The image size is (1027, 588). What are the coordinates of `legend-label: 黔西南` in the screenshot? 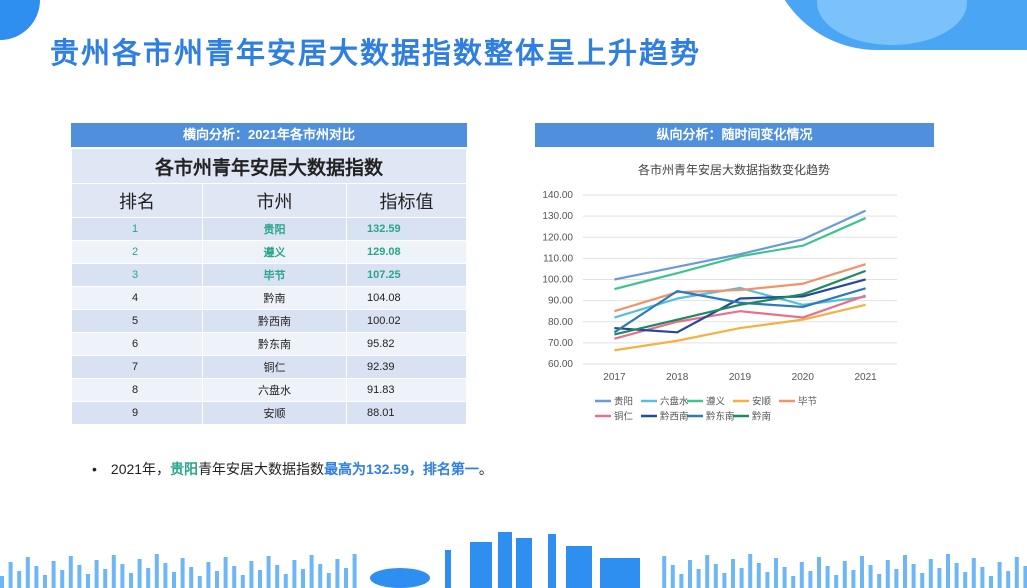 It's located at (674, 417).